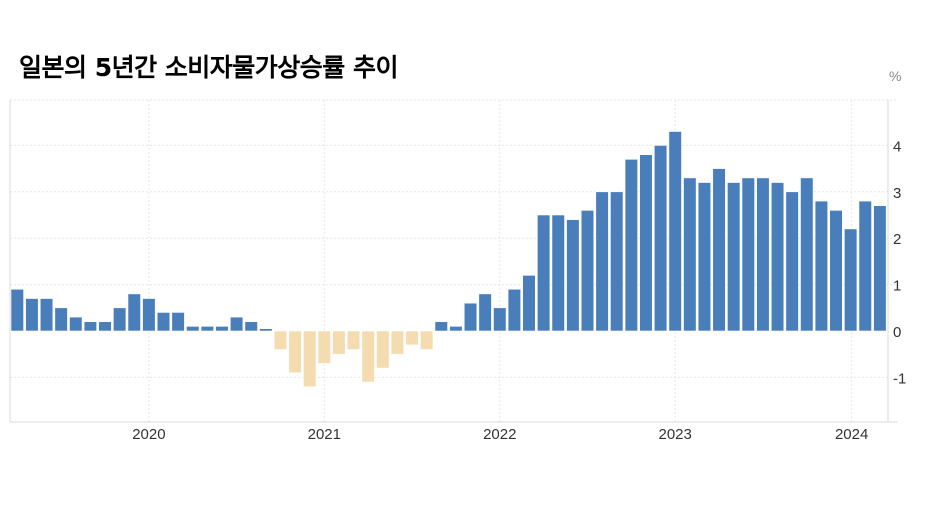 The image size is (926, 519). Describe the element at coordinates (897, 239) in the screenshot. I see `y-tick-label: 2` at that location.